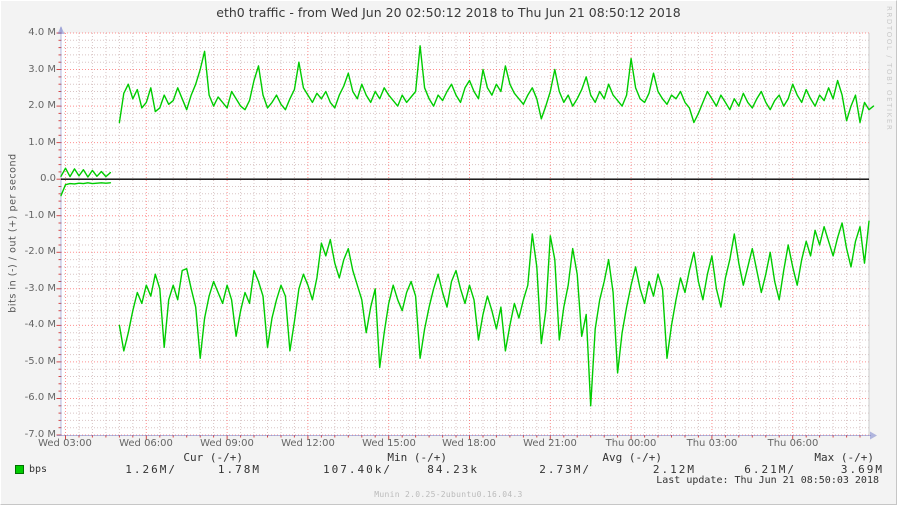 The width and height of the screenshot is (897, 505). What do you see at coordinates (151, 469) in the screenshot?
I see `legend-cur-neg: 1.26M/` at bounding box center [151, 469].